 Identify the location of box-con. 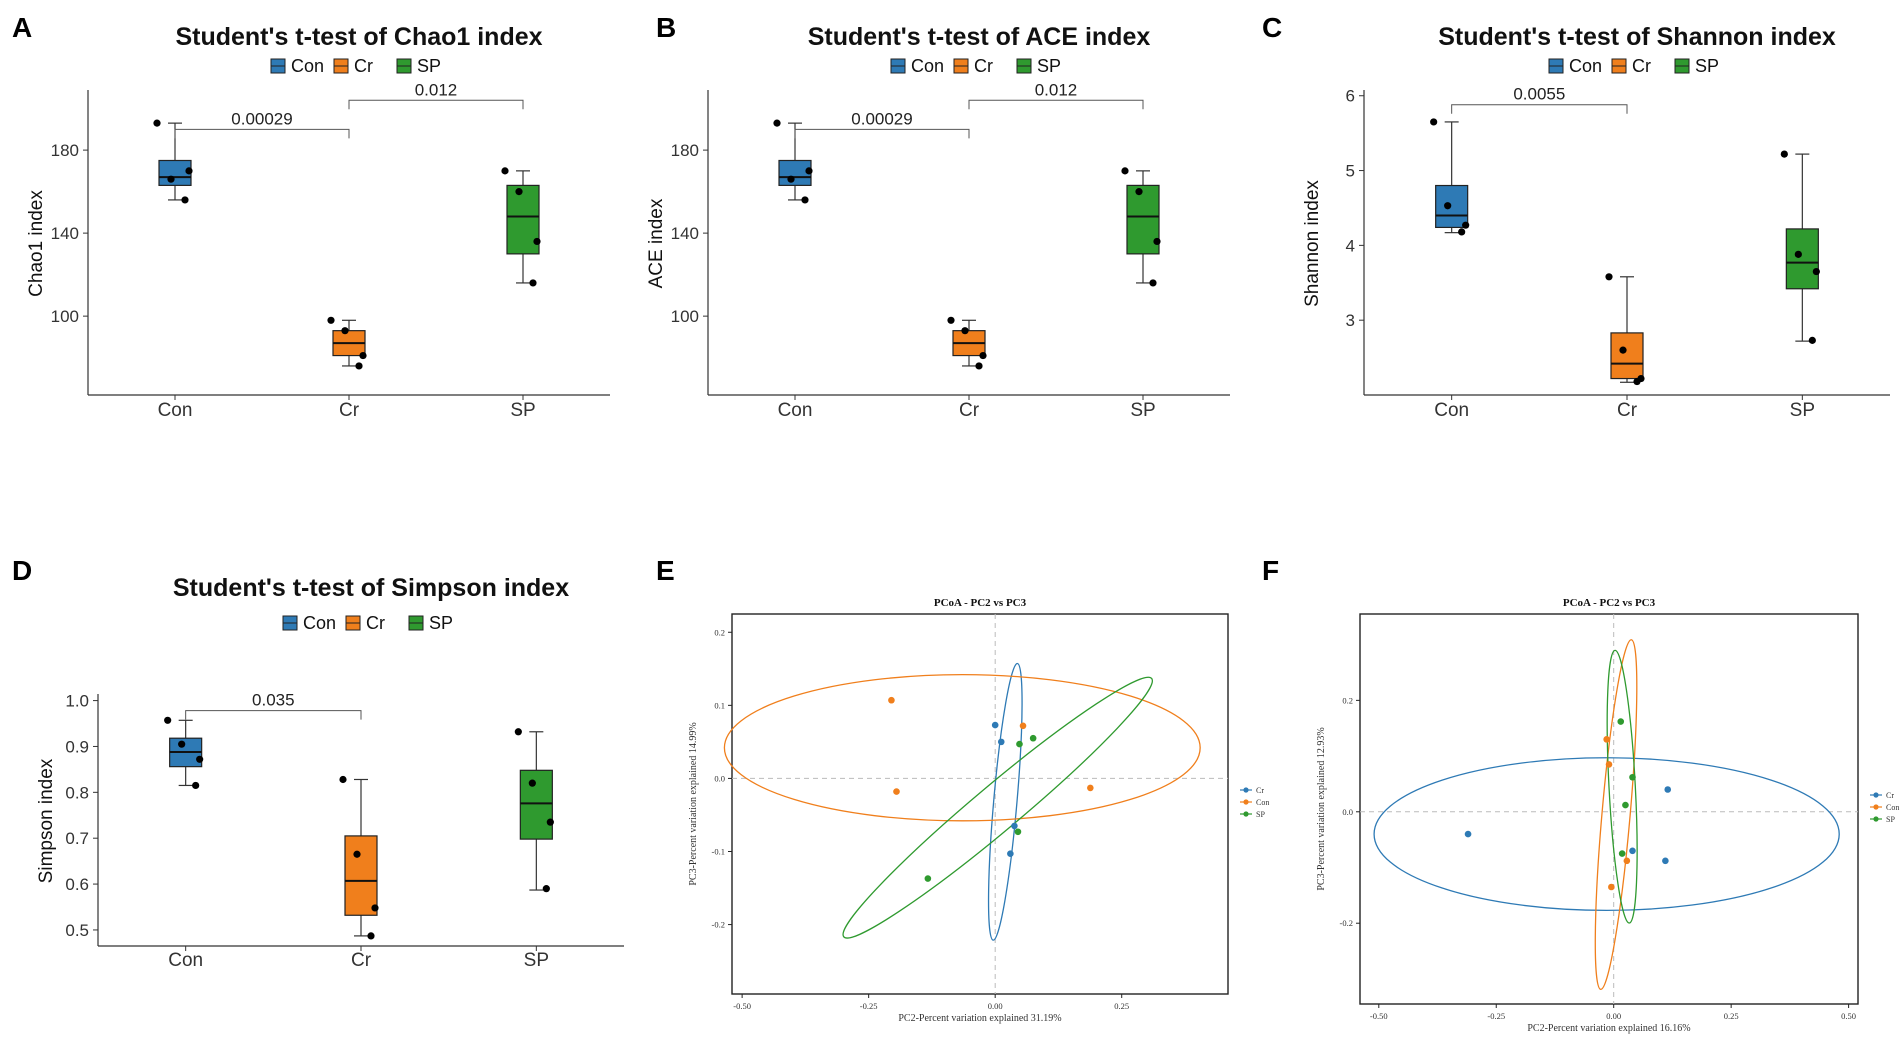
(175, 161).